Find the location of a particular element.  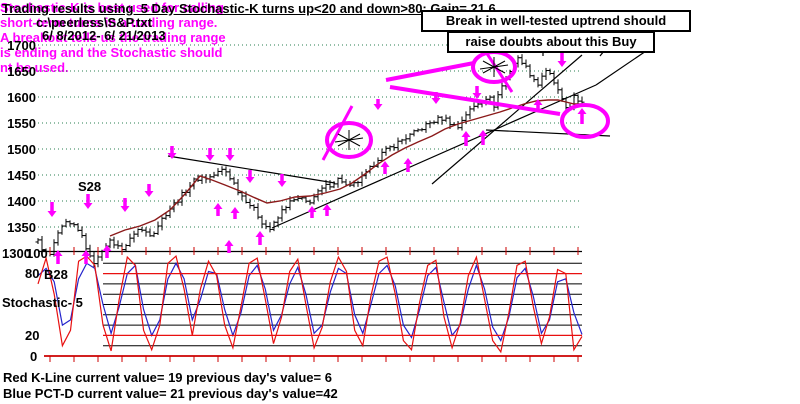

price-axis-label-1350: 1350 is located at coordinates (21, 227).